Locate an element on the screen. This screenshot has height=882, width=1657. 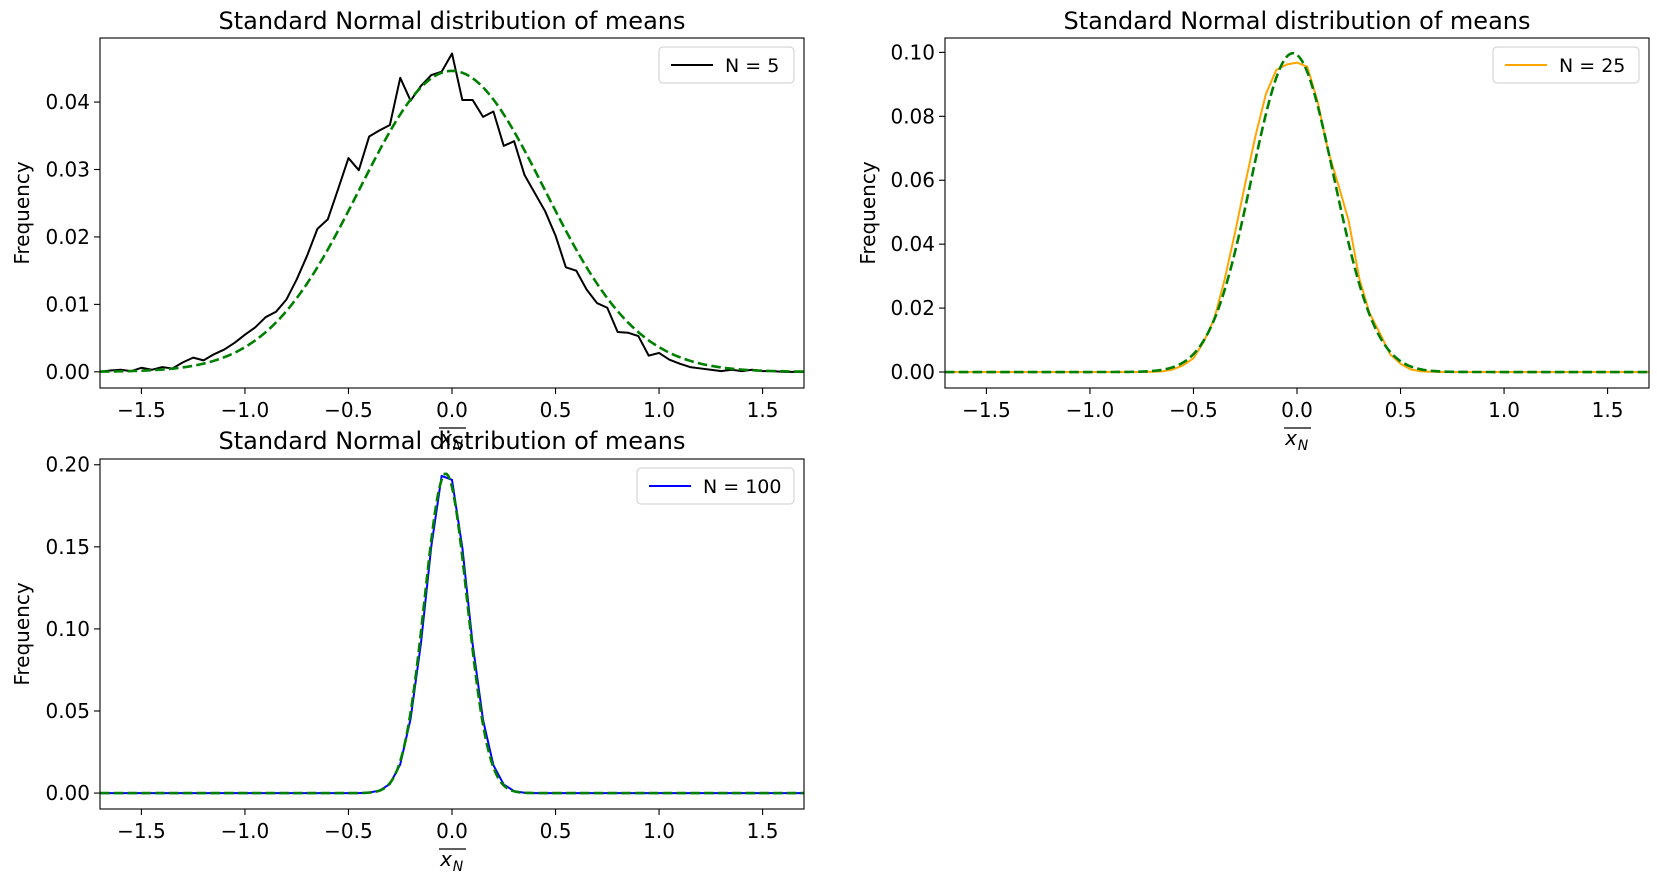
y-tick-label: 0.05 is located at coordinates (67, 711).